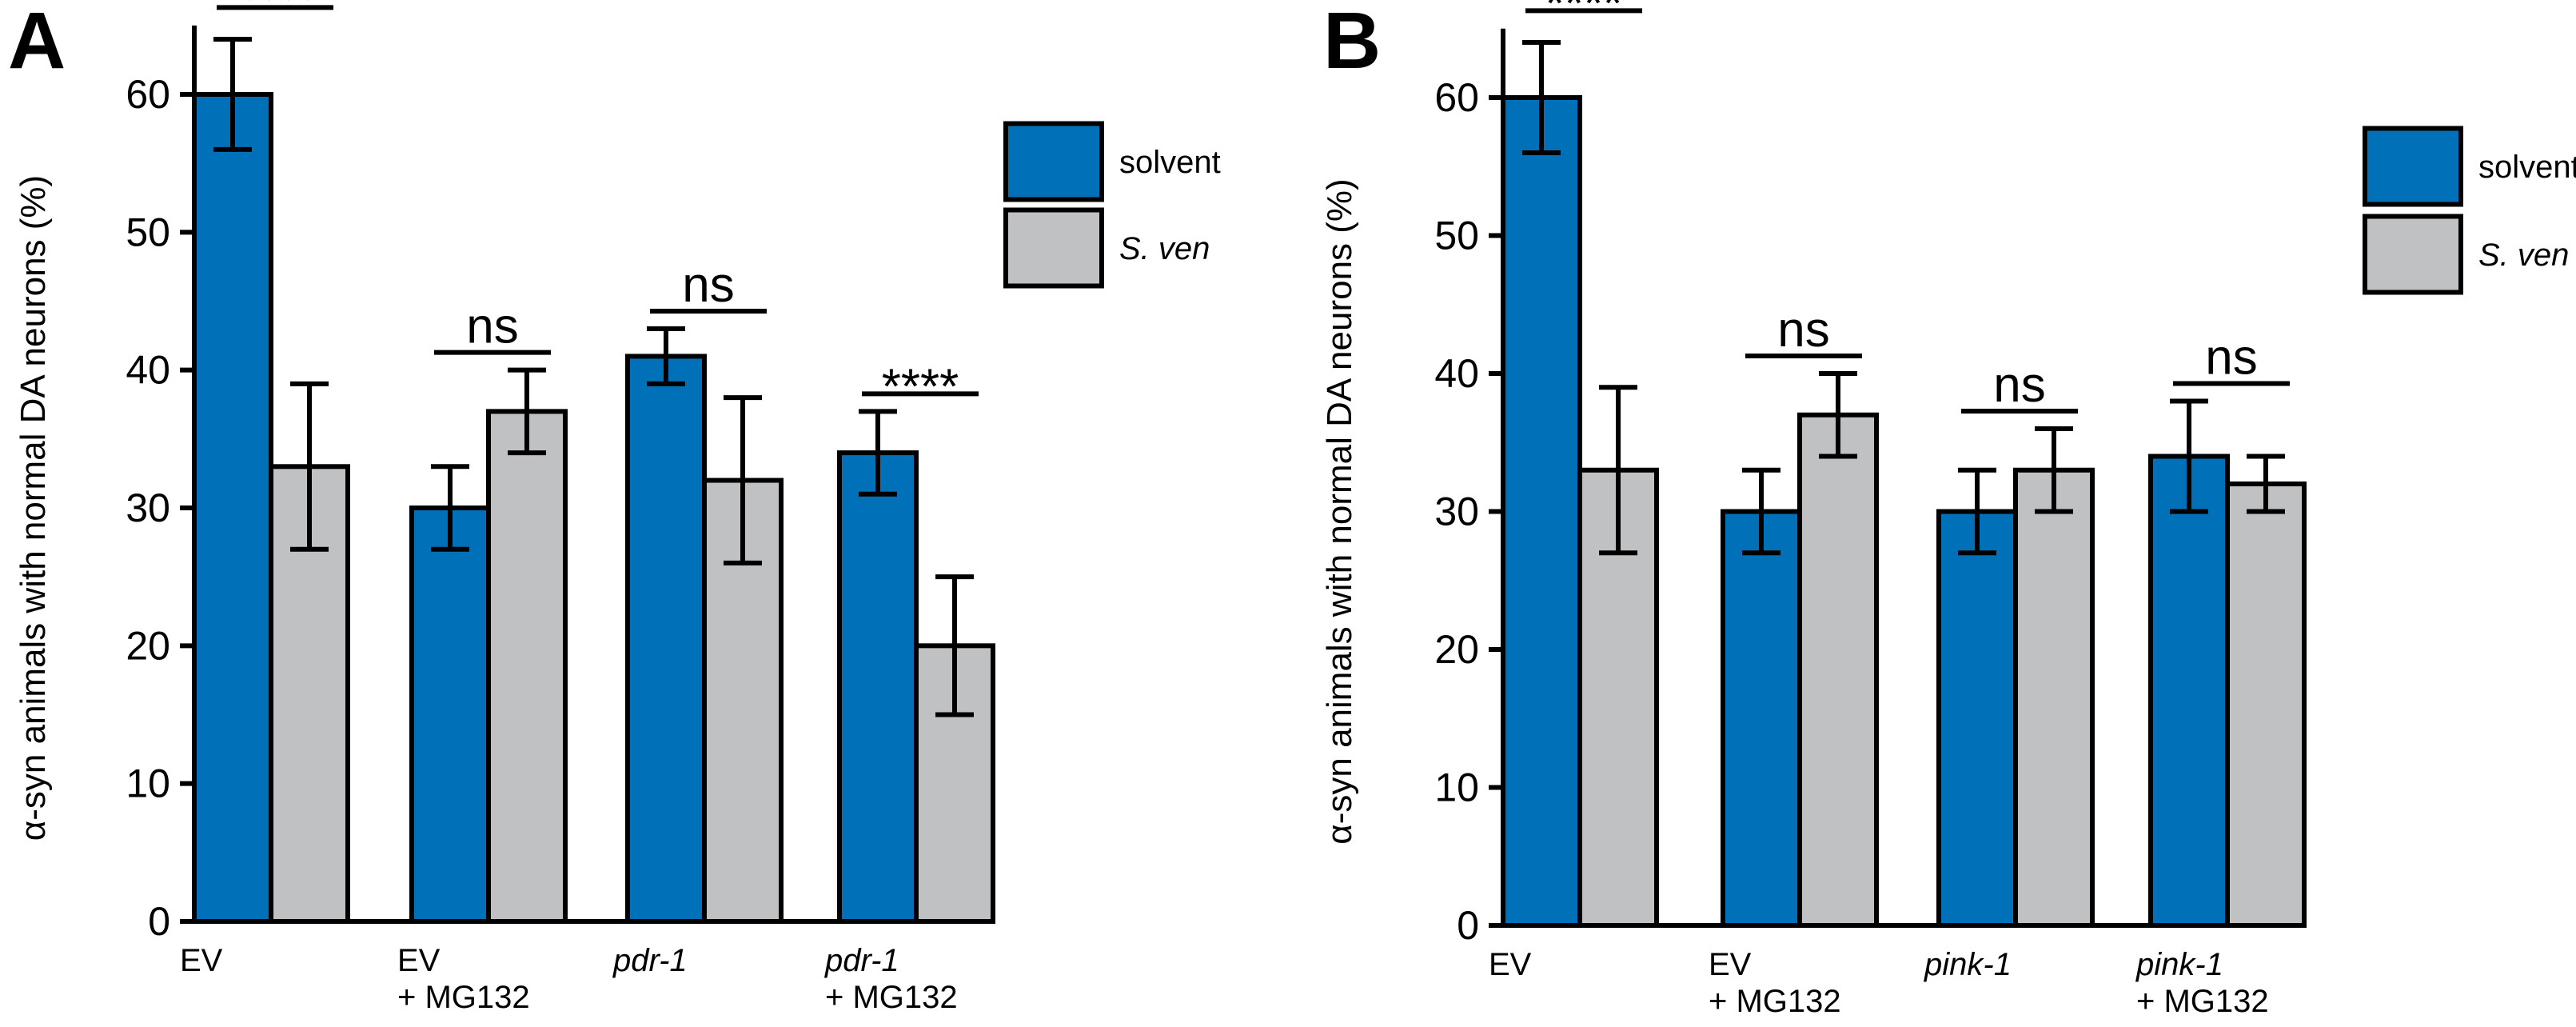  What do you see at coordinates (37, 43) in the screenshot?
I see `panel-letter: A` at bounding box center [37, 43].